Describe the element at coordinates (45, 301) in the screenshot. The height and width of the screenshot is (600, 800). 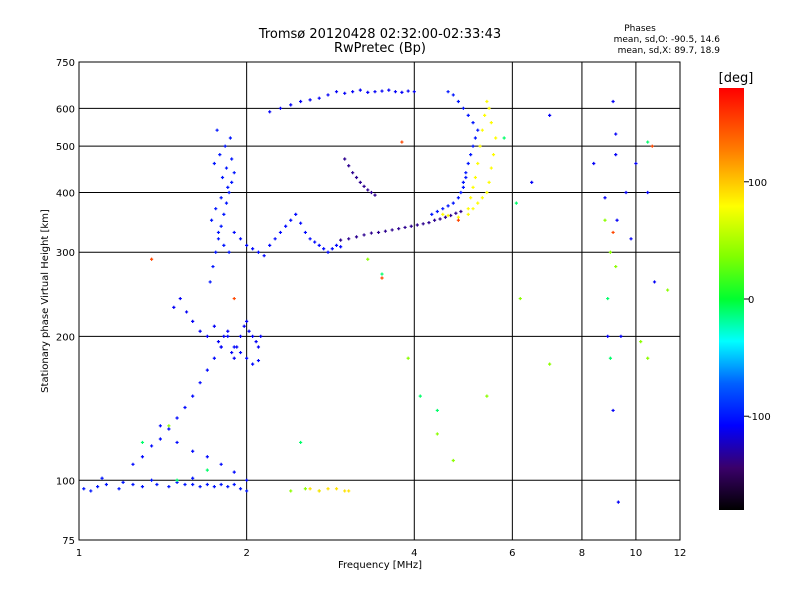
I see `y-axis-label: Stationary phase Virtual Height [km]` at that location.